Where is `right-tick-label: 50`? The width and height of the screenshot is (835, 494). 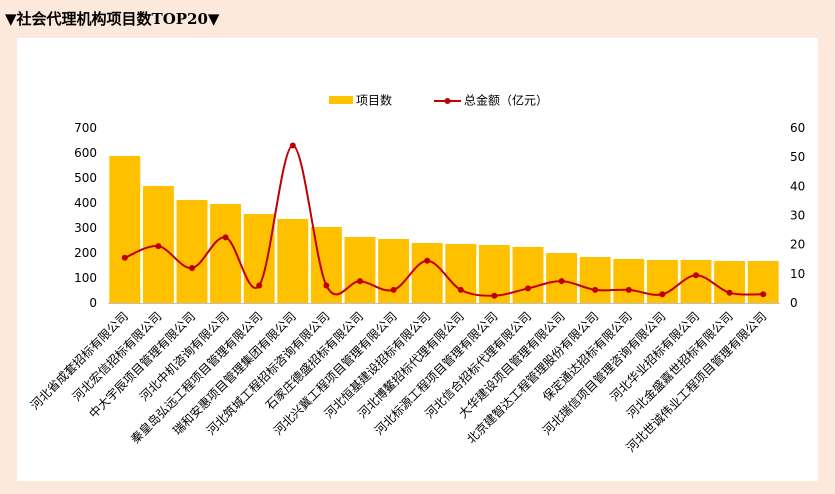 right-tick-label: 50 is located at coordinates (797, 157).